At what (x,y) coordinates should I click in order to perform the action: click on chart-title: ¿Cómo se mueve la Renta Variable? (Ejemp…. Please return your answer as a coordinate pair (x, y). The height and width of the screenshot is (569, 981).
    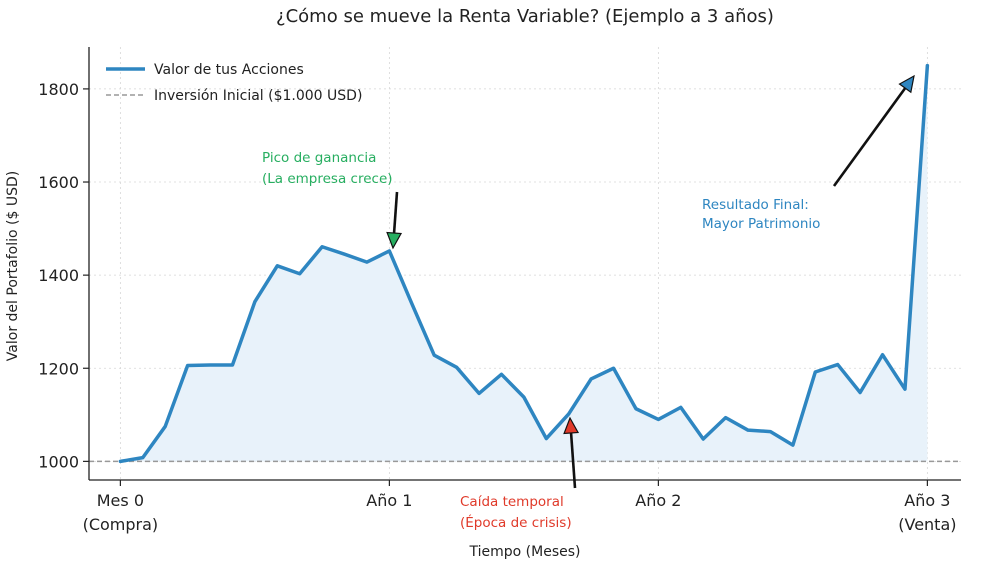
    Looking at the image, I should click on (525, 16).